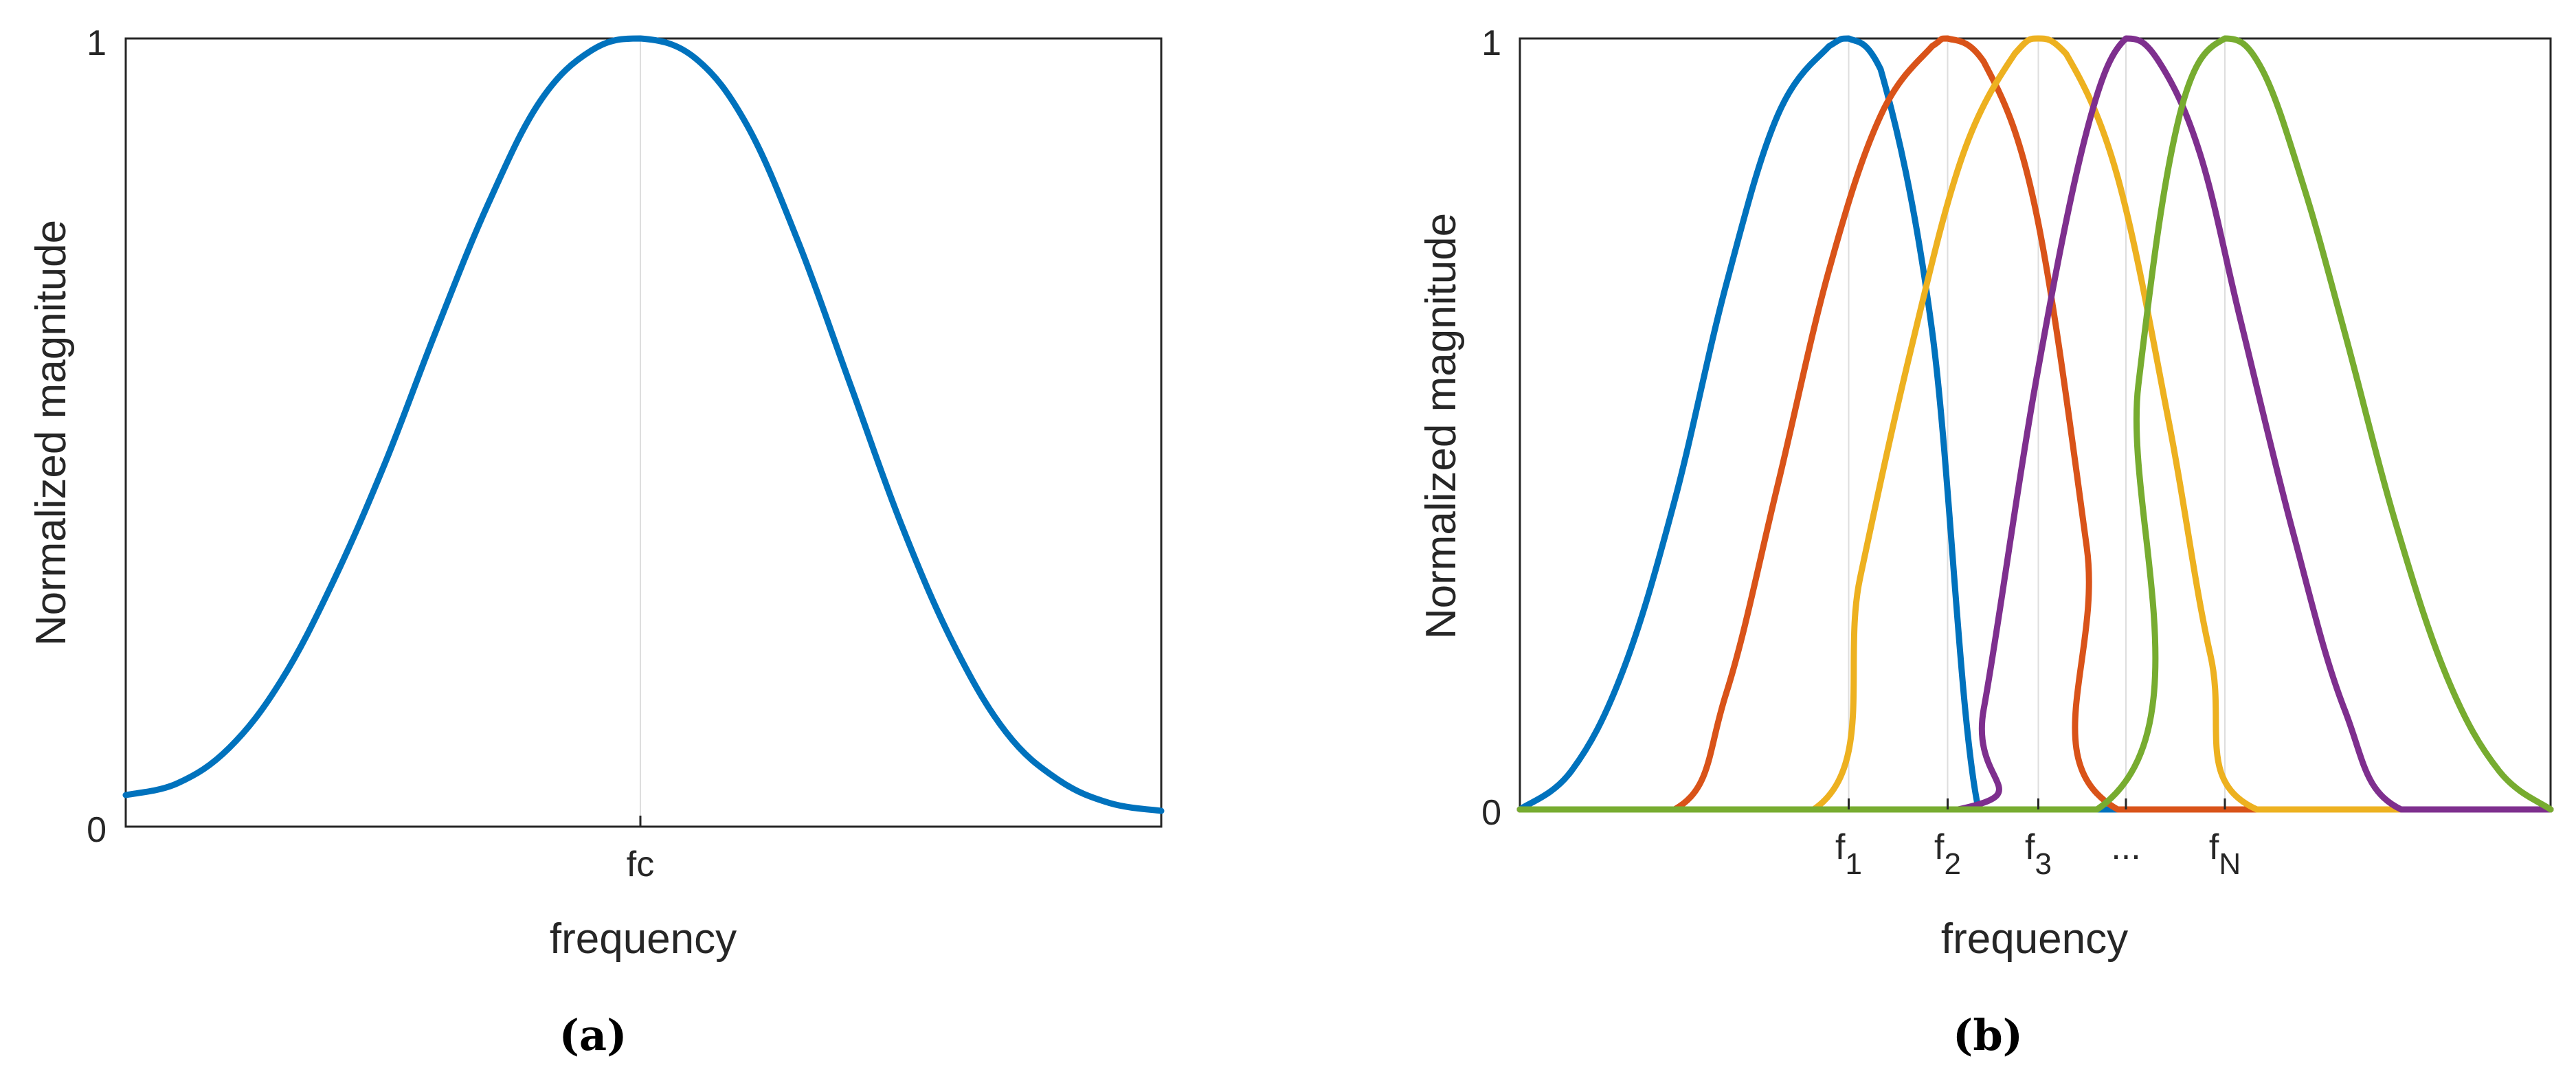 This screenshot has width=2576, height=1074. What do you see at coordinates (640, 864) in the screenshot?
I see `xtick-label-a-0: fc` at bounding box center [640, 864].